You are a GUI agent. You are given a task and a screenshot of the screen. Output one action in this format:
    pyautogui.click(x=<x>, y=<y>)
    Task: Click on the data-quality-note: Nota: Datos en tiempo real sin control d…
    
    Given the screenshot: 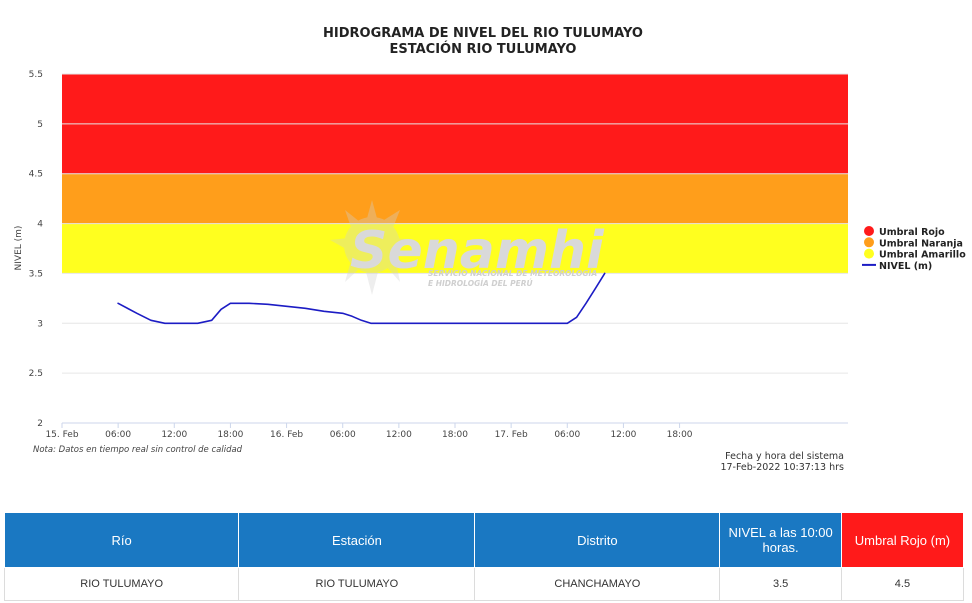 What is the action you would take?
    pyautogui.click(x=138, y=450)
    